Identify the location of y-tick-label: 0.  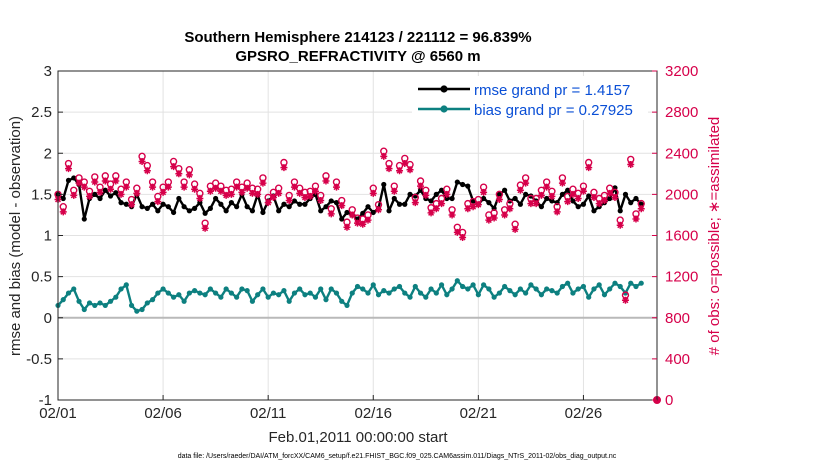
(48, 318).